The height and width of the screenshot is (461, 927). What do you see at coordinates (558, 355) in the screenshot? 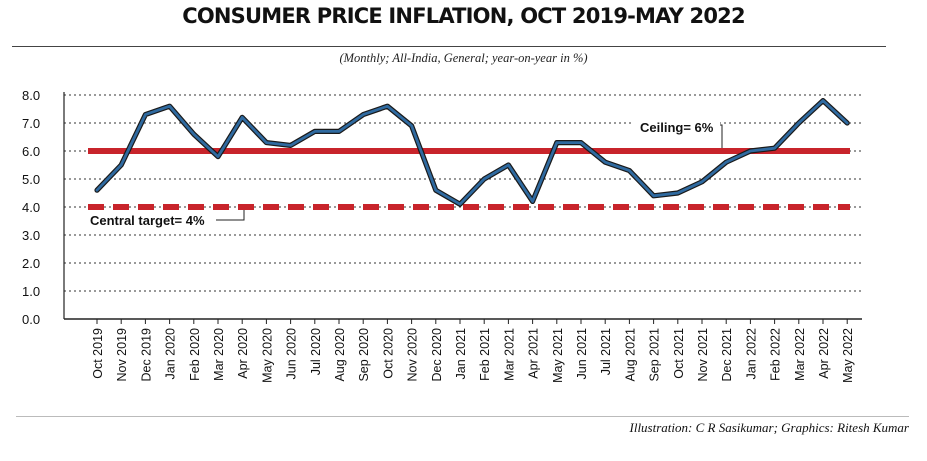
I see `x-tick-label: May 2021` at bounding box center [558, 355].